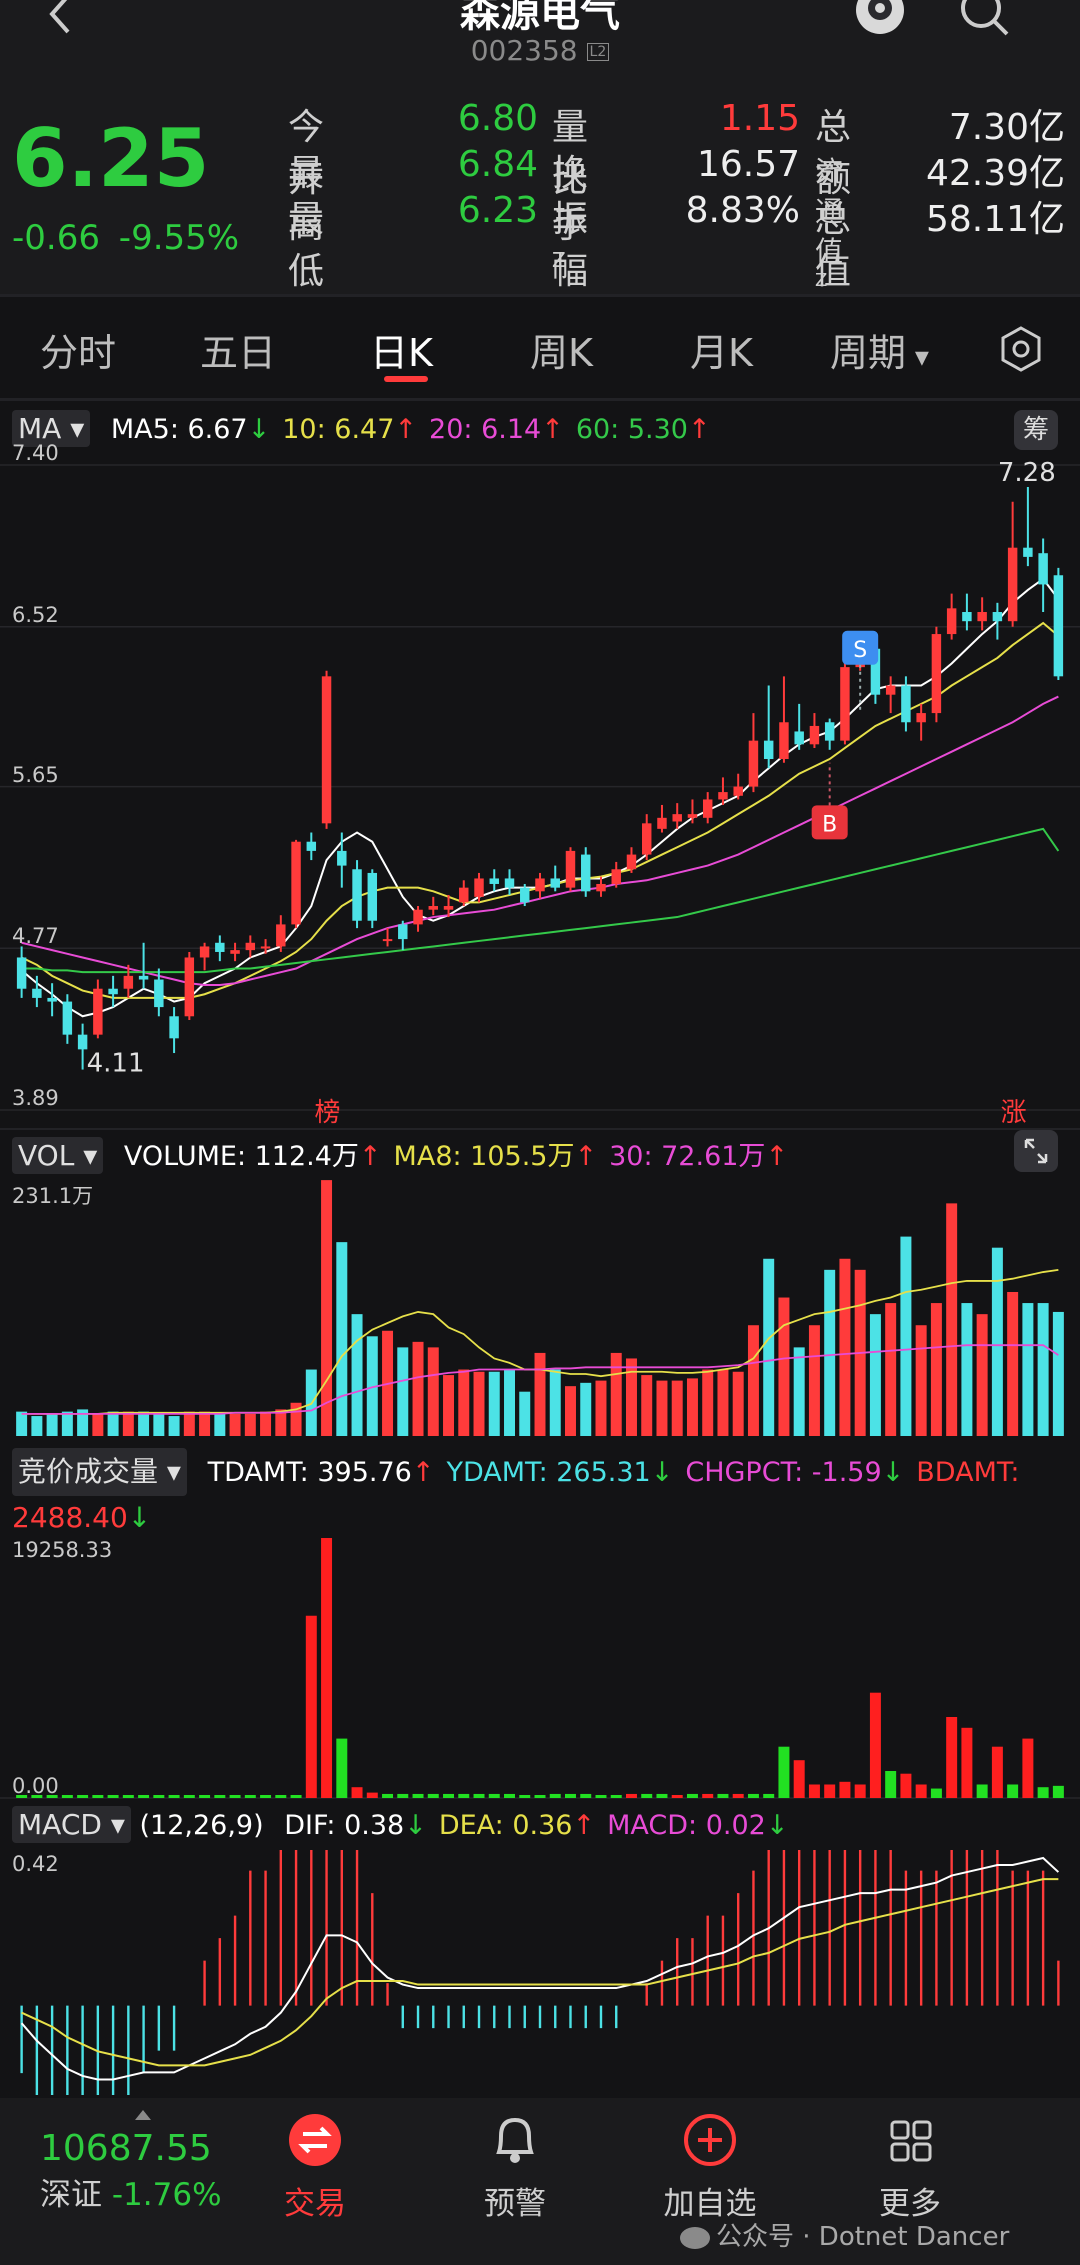  Describe the element at coordinates (721, 353) in the screenshot. I see `tab-4: 月K` at that location.